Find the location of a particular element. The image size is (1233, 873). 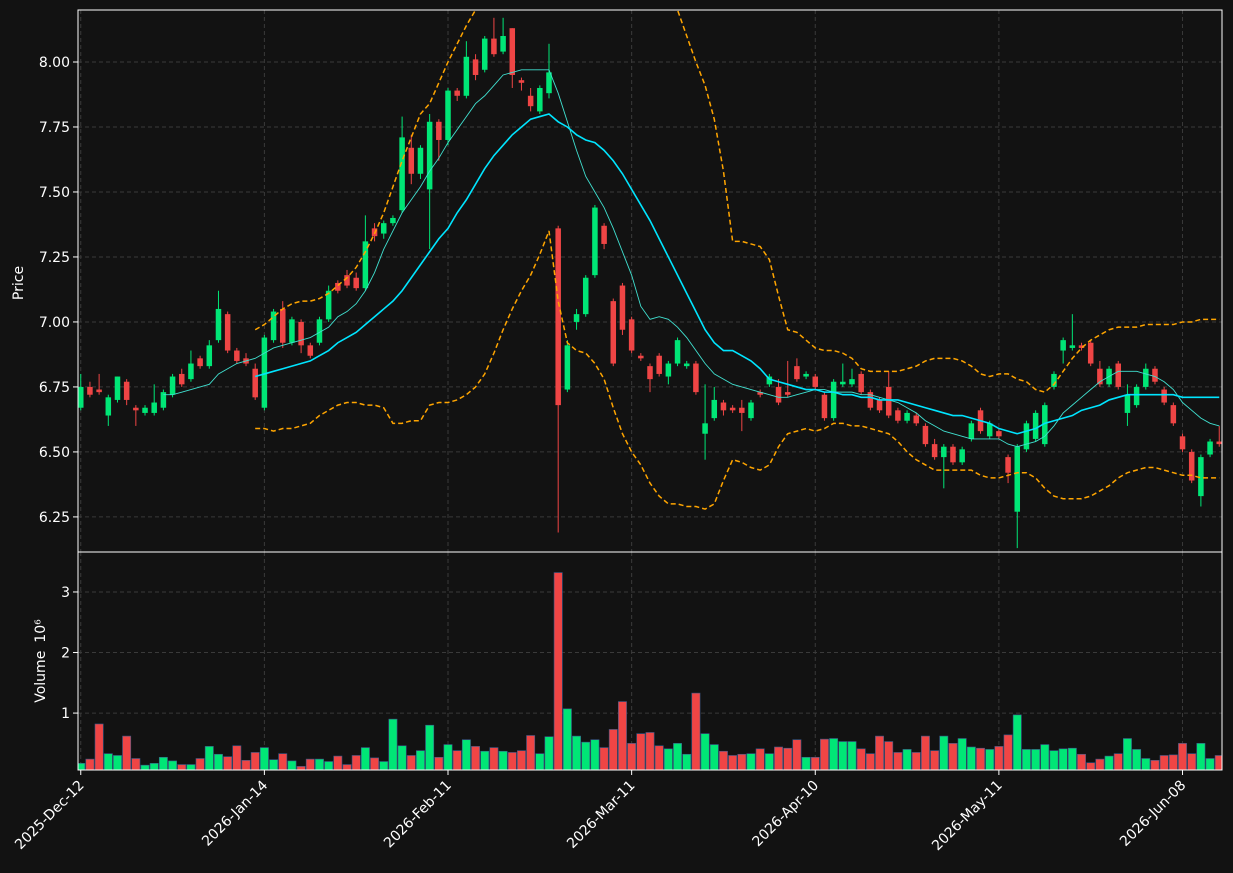

y-tick-label: 8.00 is located at coordinates (54, 63).